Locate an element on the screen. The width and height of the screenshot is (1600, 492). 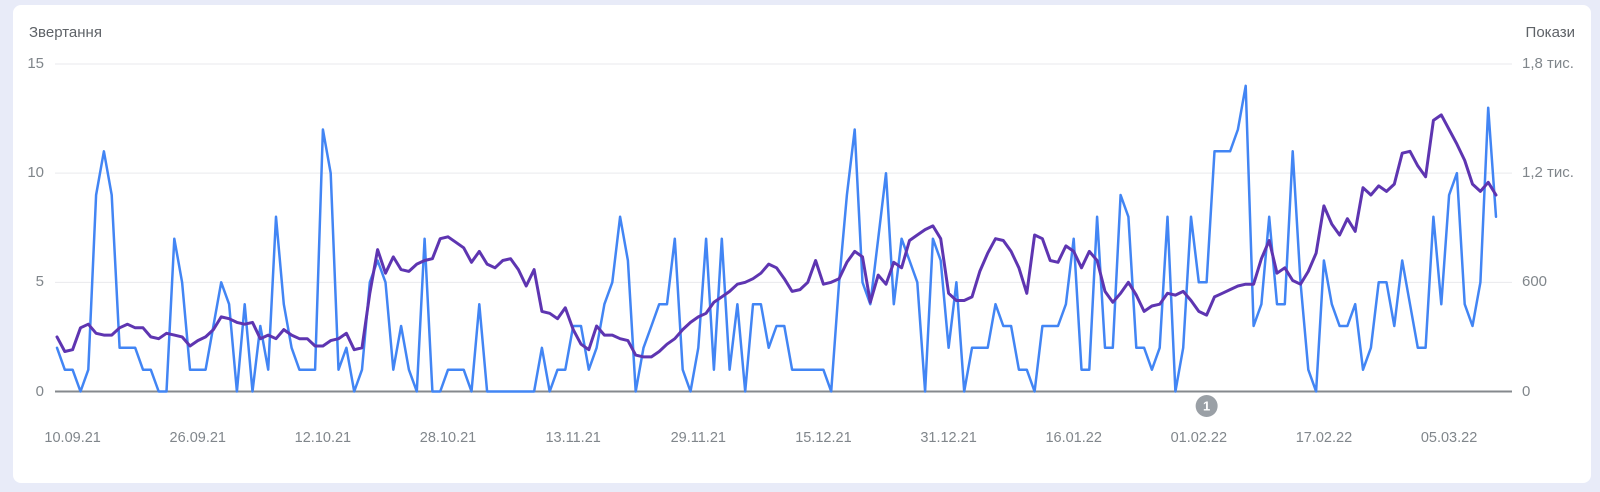
x-axis-date-label: 13.11.21 is located at coordinates (573, 438).